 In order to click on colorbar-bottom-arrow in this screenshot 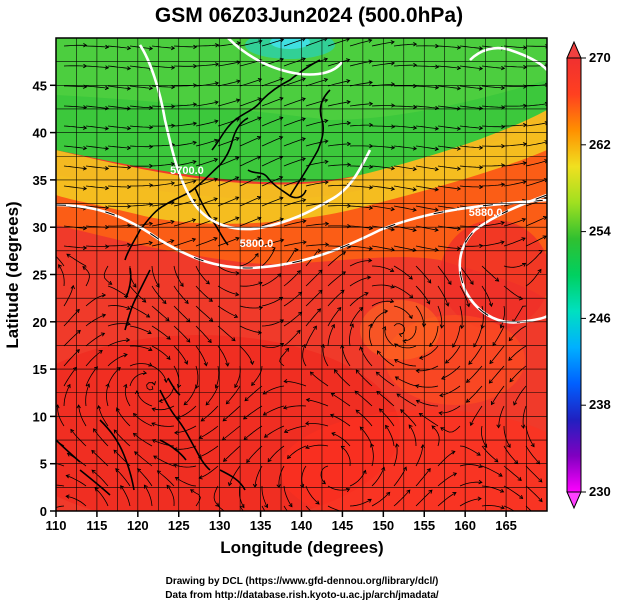, I will do `click(574, 500)`.